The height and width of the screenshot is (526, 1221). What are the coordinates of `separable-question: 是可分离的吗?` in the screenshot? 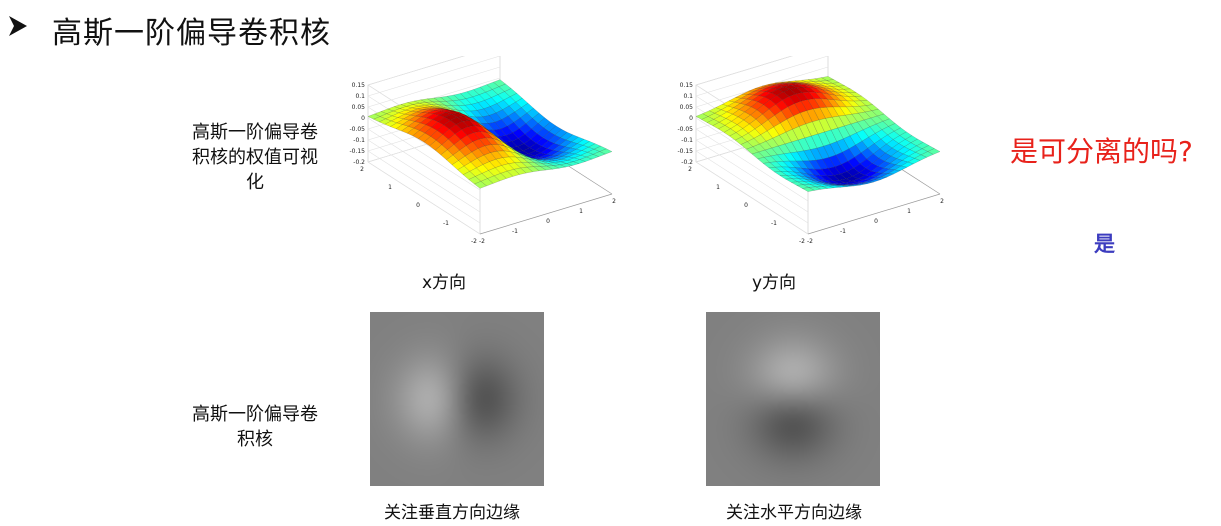 It's located at (1101, 151).